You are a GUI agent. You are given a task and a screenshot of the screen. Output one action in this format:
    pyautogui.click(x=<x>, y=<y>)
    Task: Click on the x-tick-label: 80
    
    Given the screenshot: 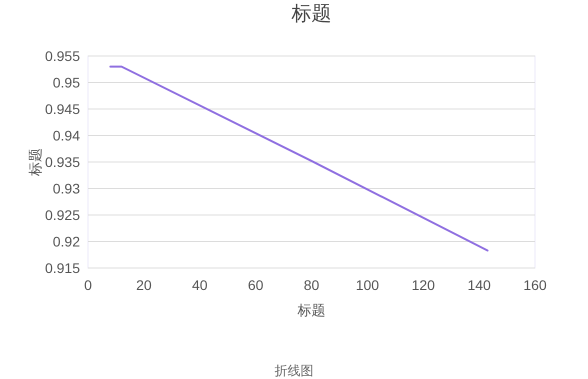 What is the action you would take?
    pyautogui.click(x=312, y=285)
    